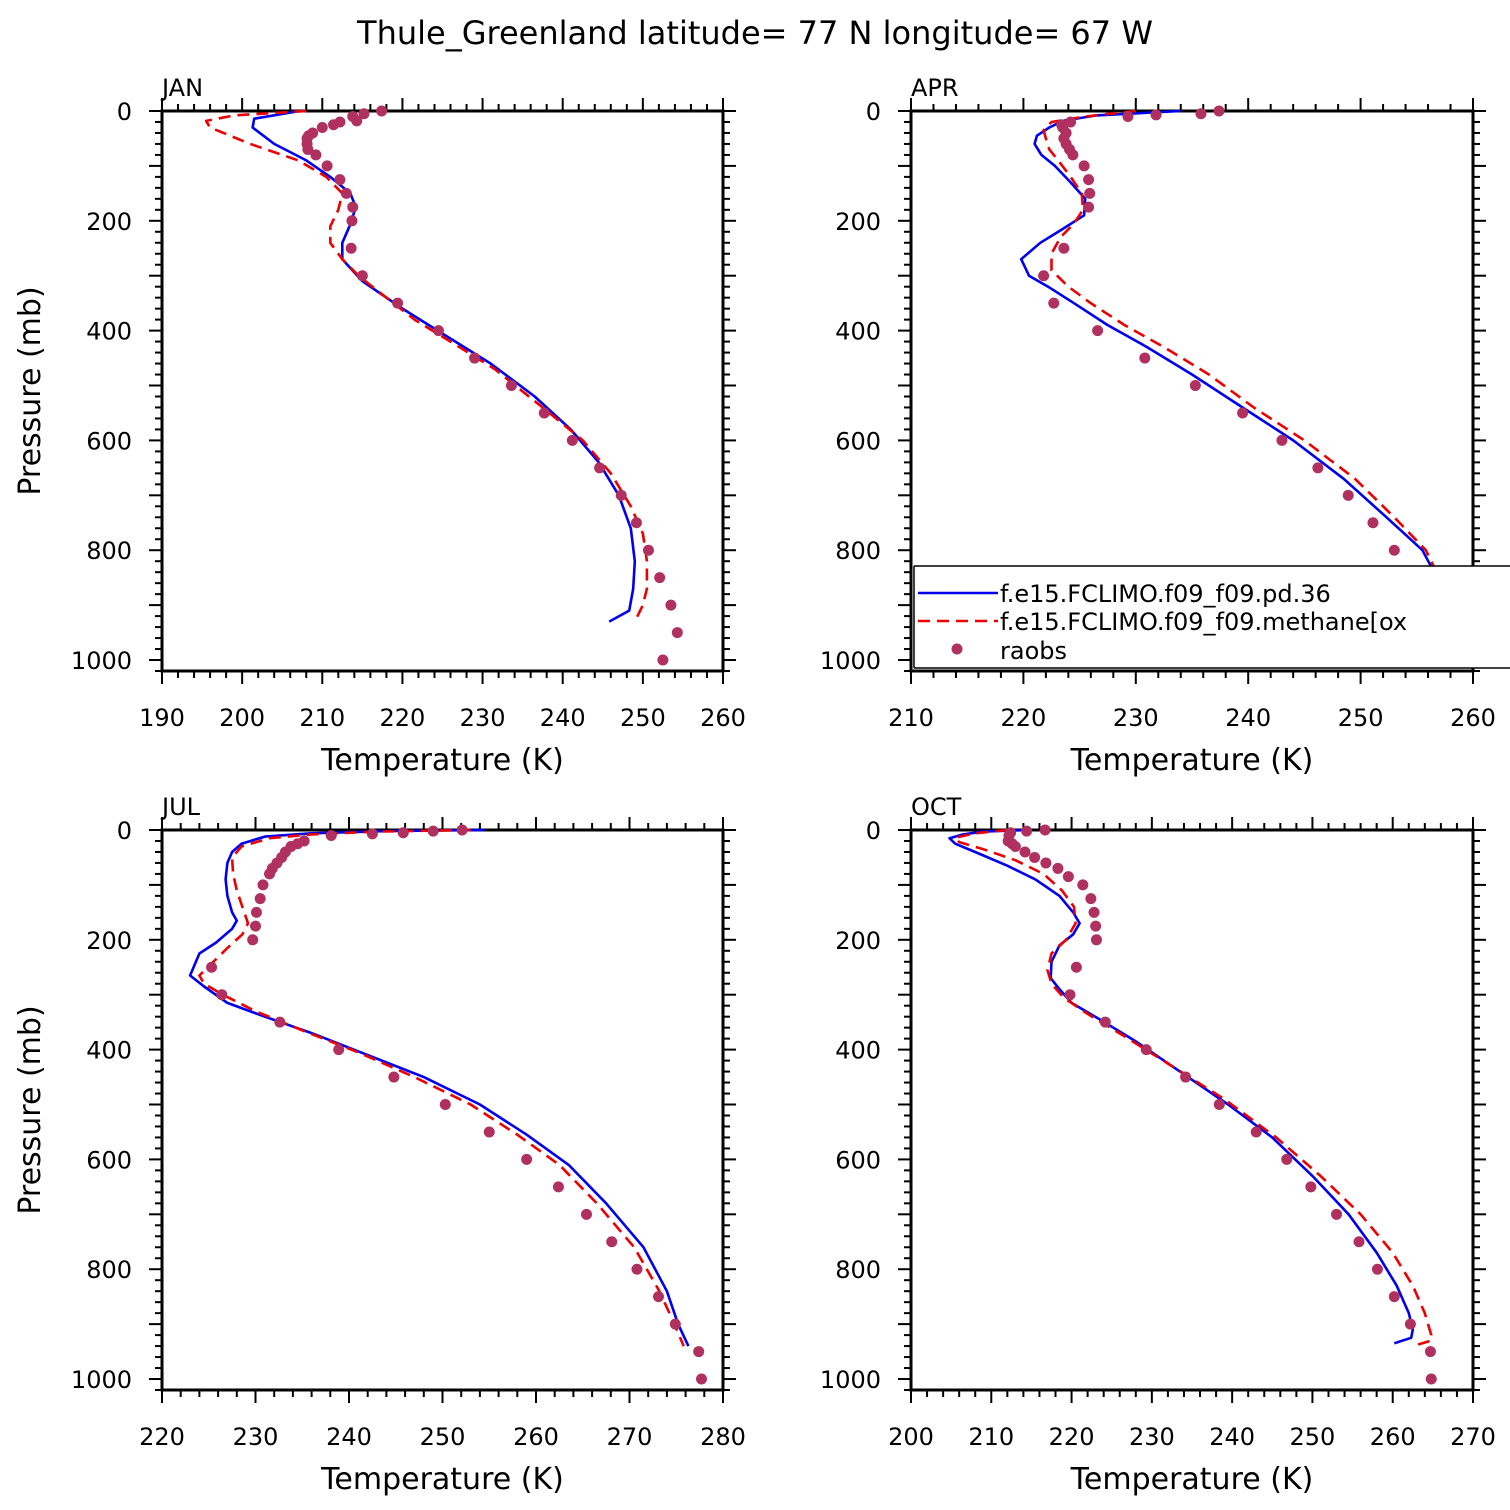  What do you see at coordinates (858, 1051) in the screenshot?
I see `y-tick-label: 400` at bounding box center [858, 1051].